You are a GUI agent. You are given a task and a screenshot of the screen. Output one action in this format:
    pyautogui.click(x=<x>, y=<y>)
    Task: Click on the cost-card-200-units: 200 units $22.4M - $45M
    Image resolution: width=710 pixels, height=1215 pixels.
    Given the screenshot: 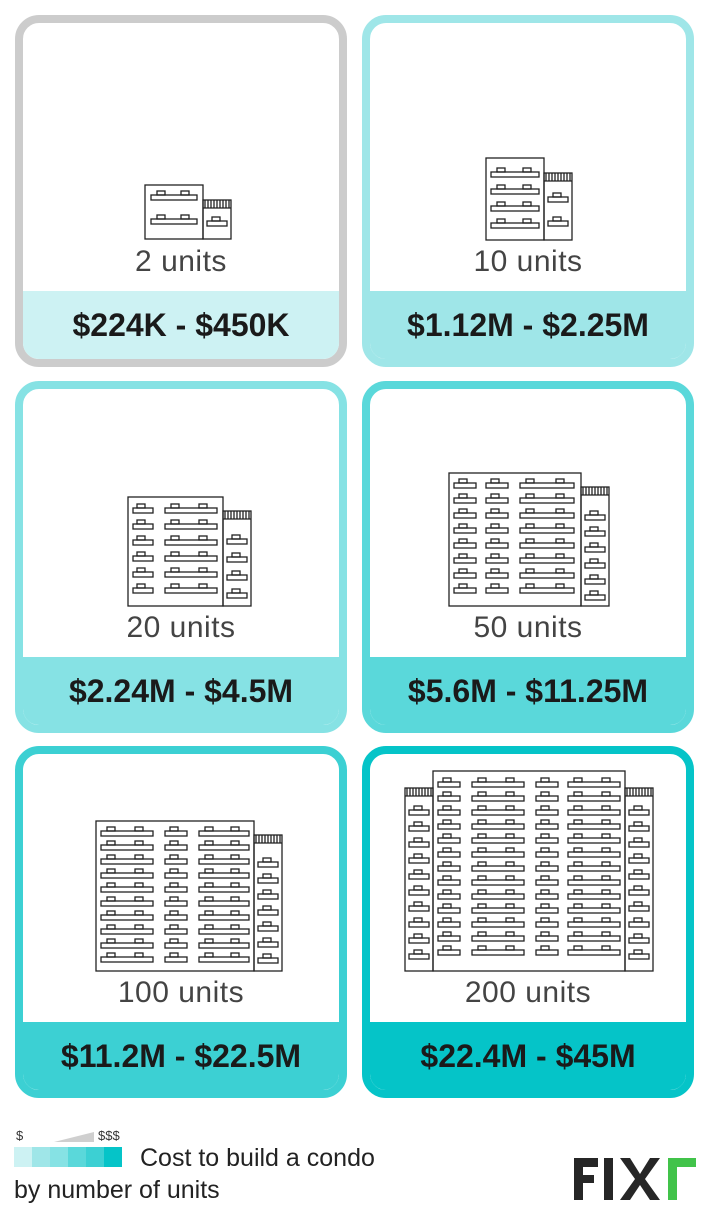 What is the action you would take?
    pyautogui.click(x=528, y=922)
    